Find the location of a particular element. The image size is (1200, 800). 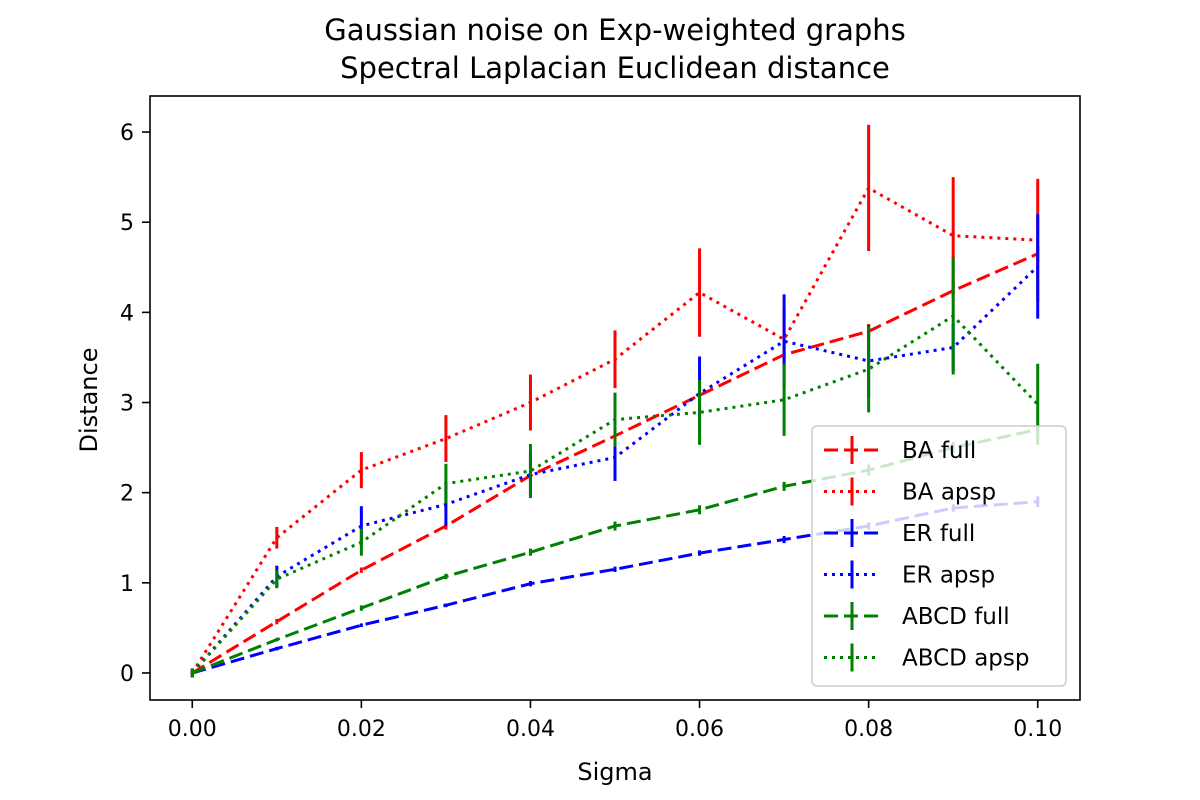

legend-label-ba-full: BA full is located at coordinates (939, 451).